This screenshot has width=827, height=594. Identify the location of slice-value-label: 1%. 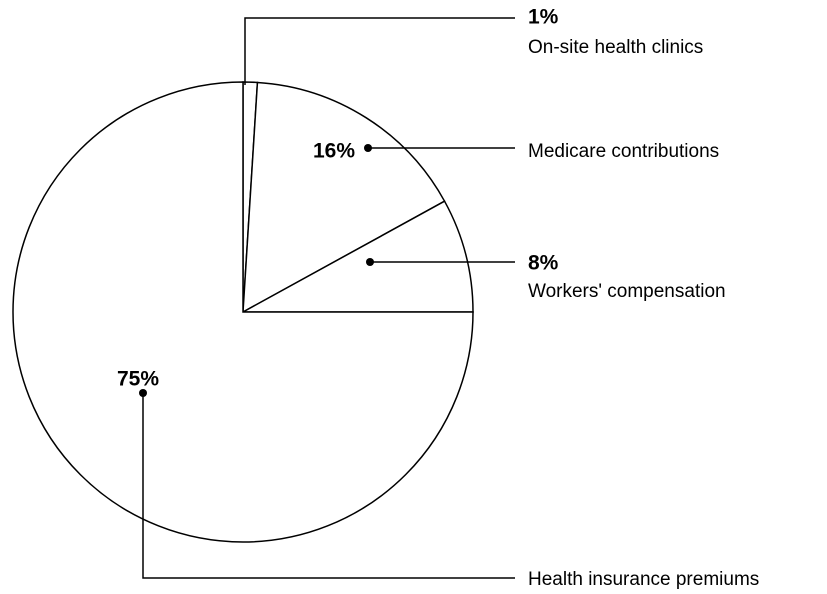
(543, 17).